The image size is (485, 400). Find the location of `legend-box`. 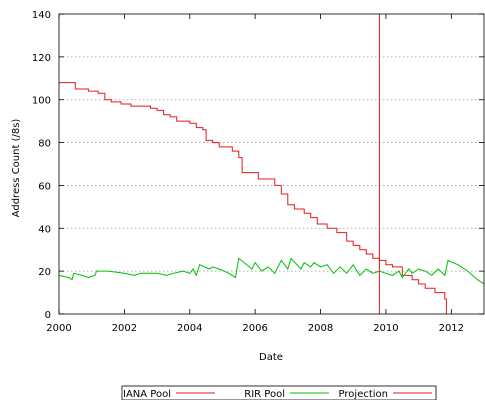

legend-box is located at coordinates (279, 392).